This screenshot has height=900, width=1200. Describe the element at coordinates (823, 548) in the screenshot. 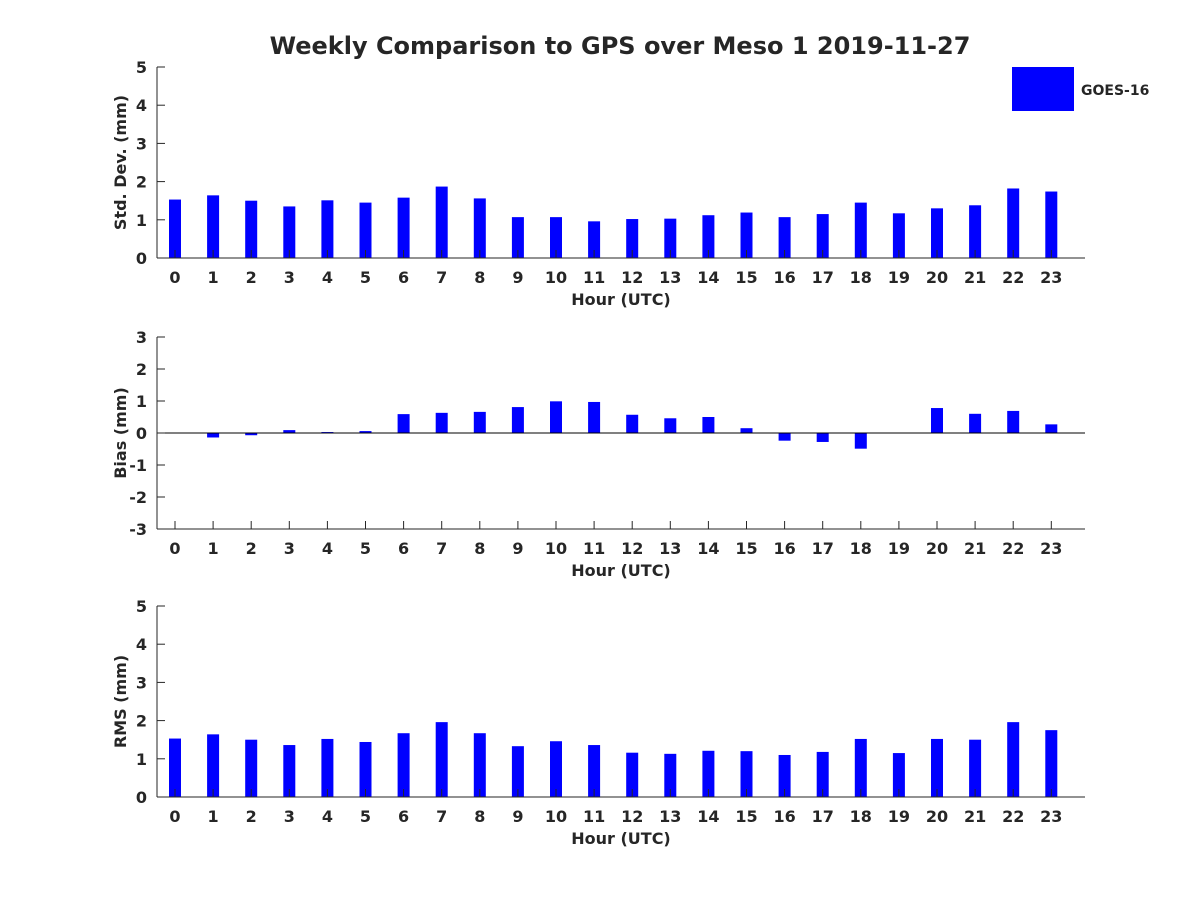

I see `bias-xtick-label-17: 17` at that location.